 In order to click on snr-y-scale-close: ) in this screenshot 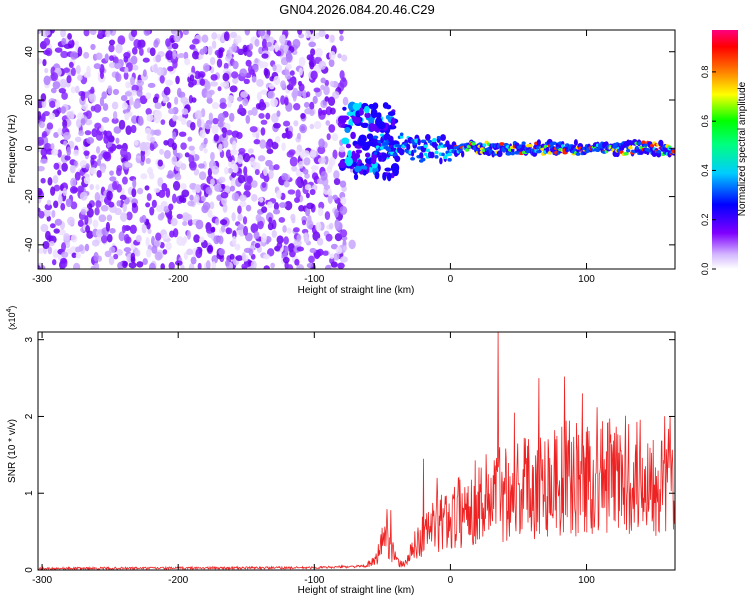, I will do `click(12, 307)`.